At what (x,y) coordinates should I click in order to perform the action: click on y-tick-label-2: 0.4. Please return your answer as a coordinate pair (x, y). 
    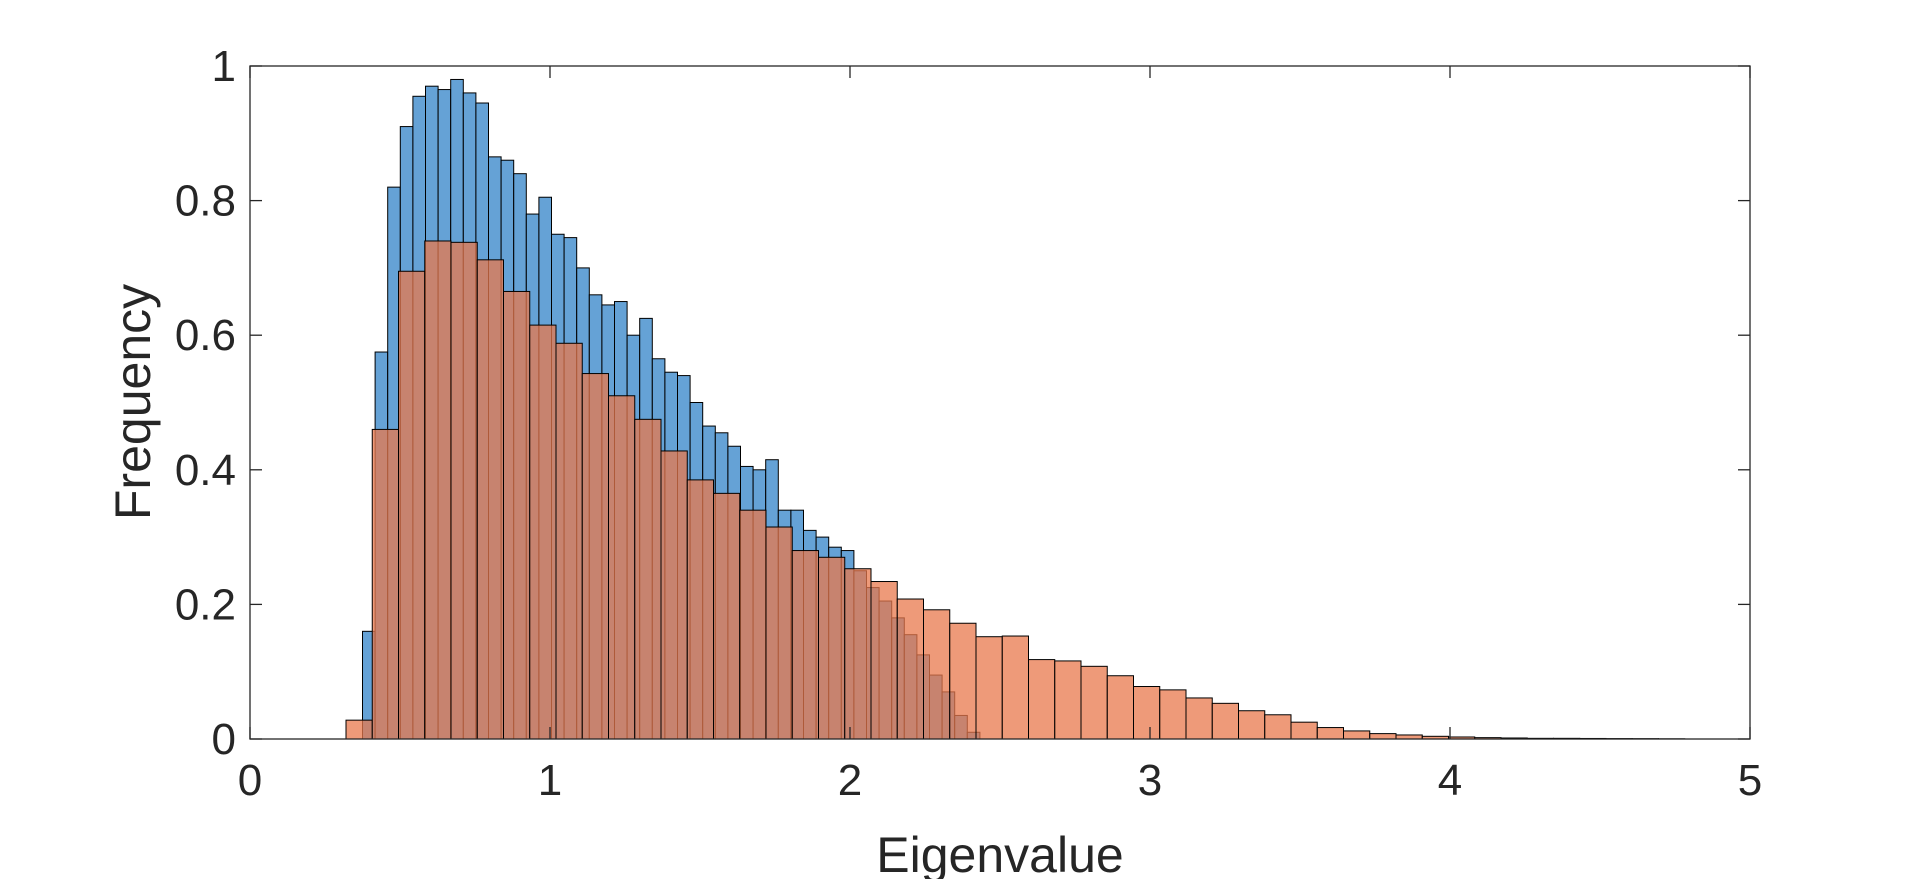
    Looking at the image, I should click on (205, 470).